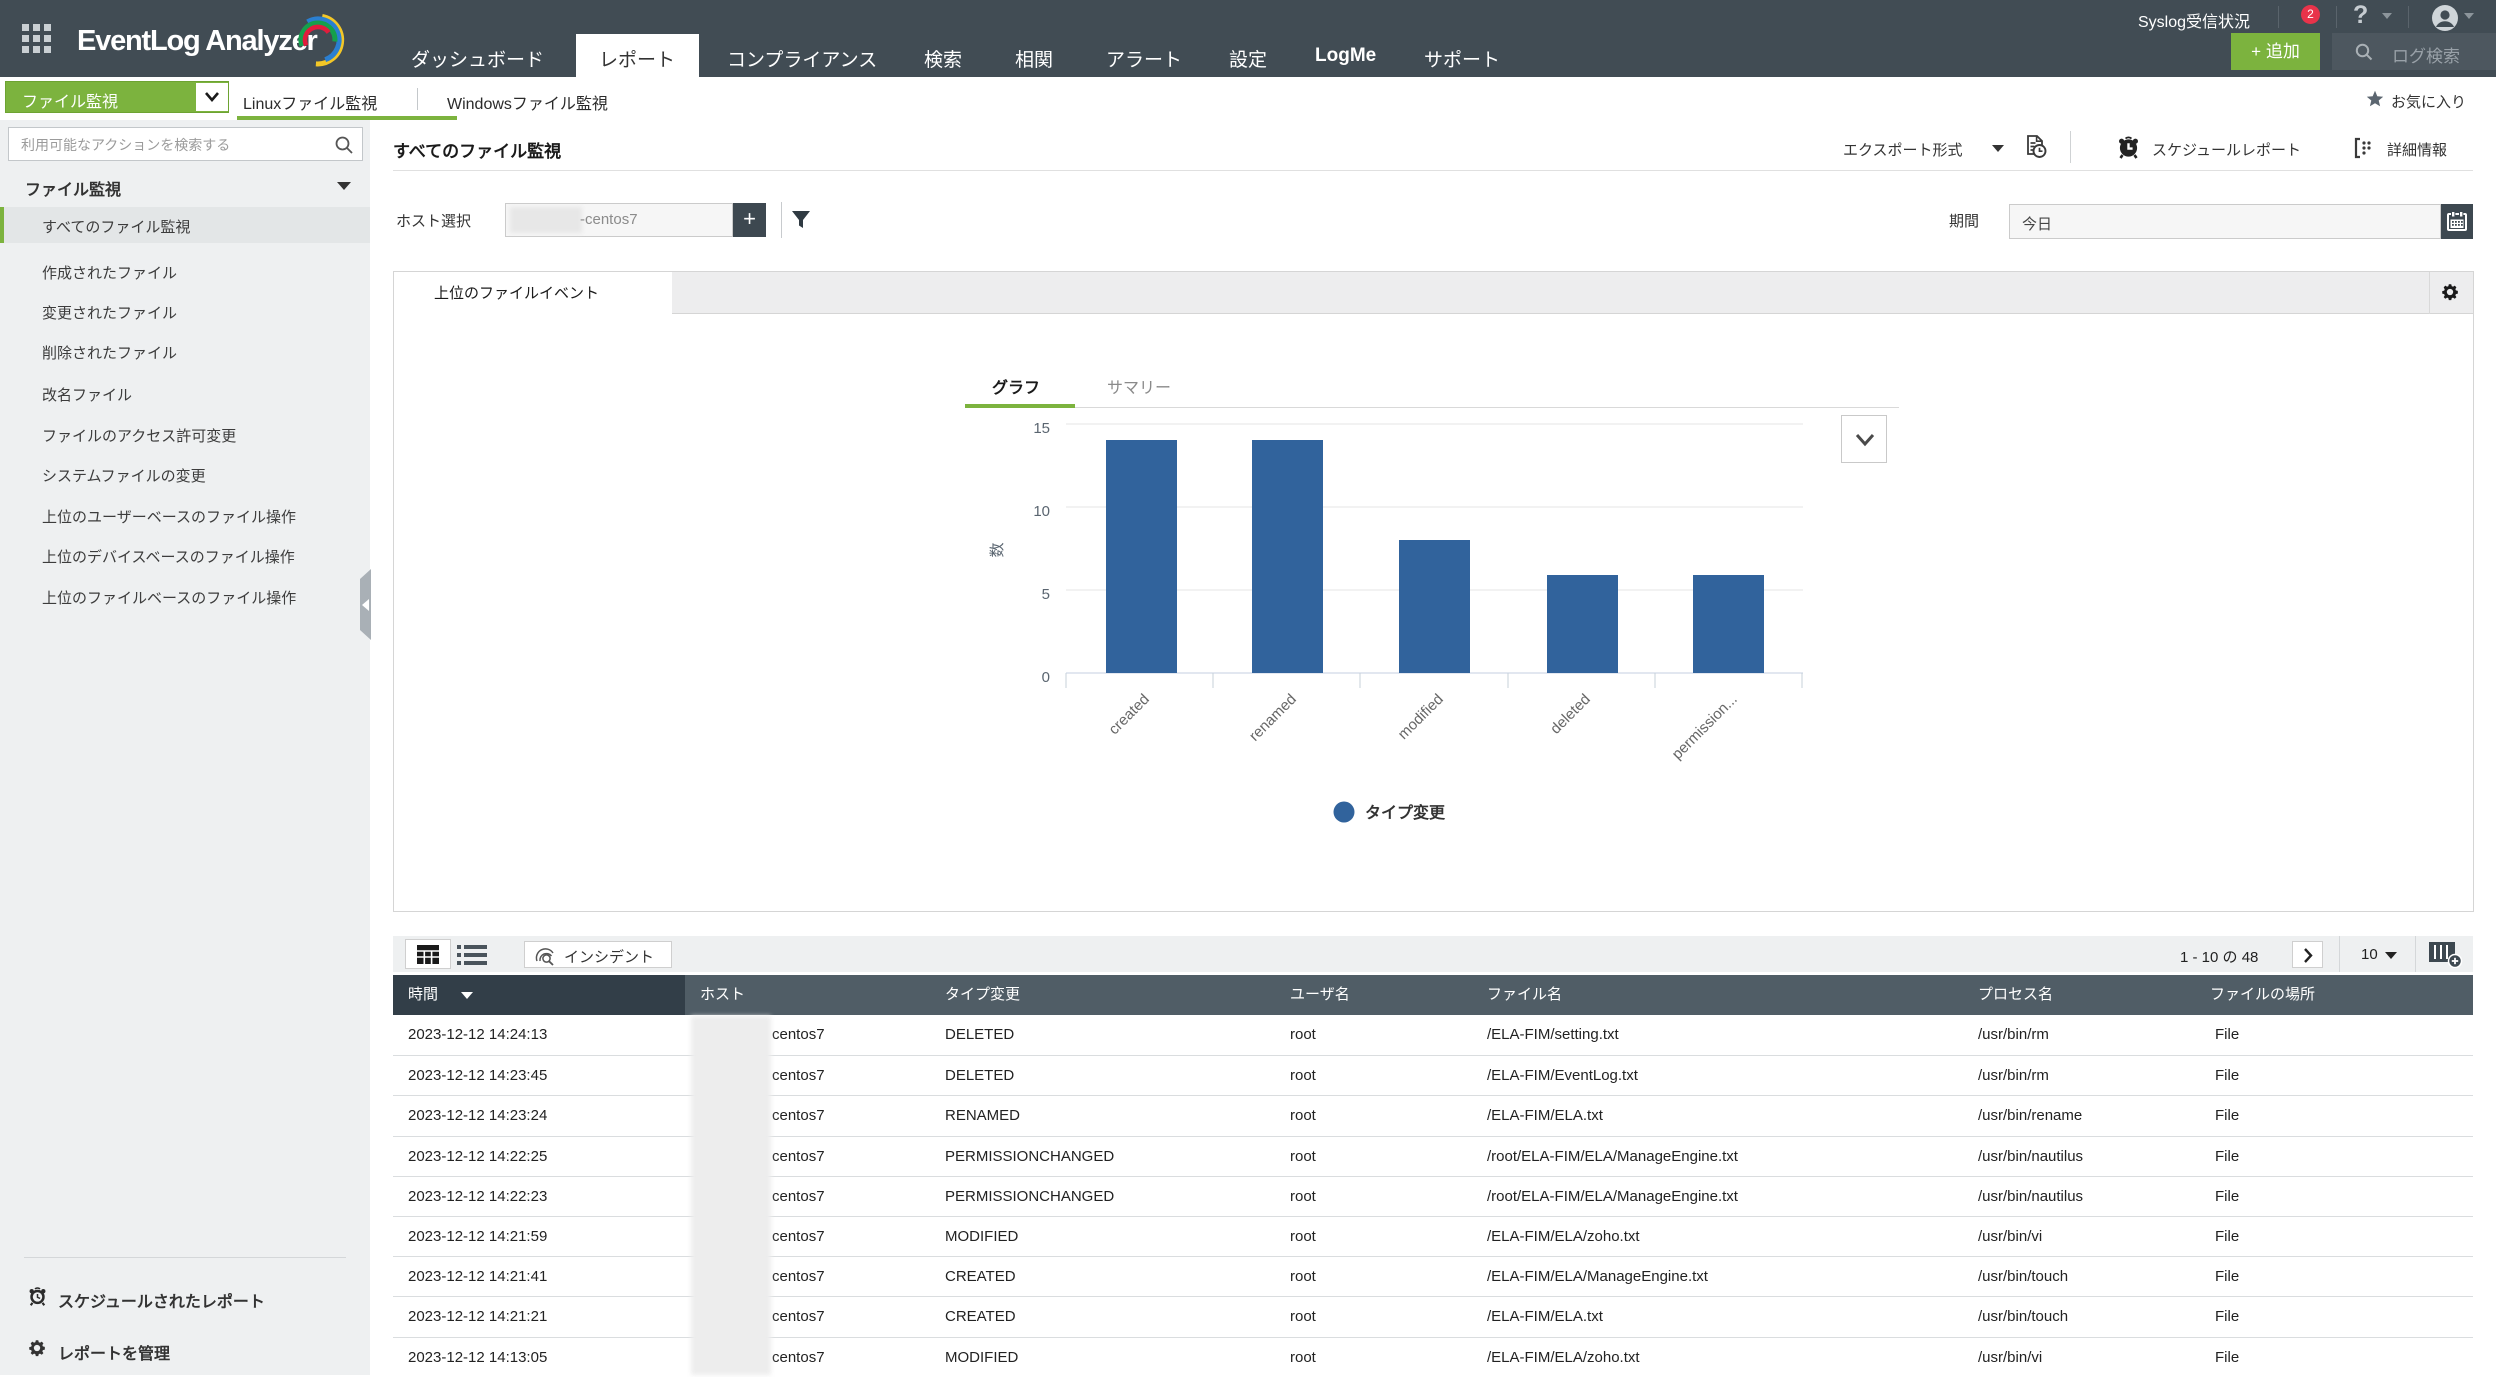 This screenshot has height=1377, width=2496. Describe the element at coordinates (1570, 714) in the screenshot. I see `svg-text: deleted` at that location.